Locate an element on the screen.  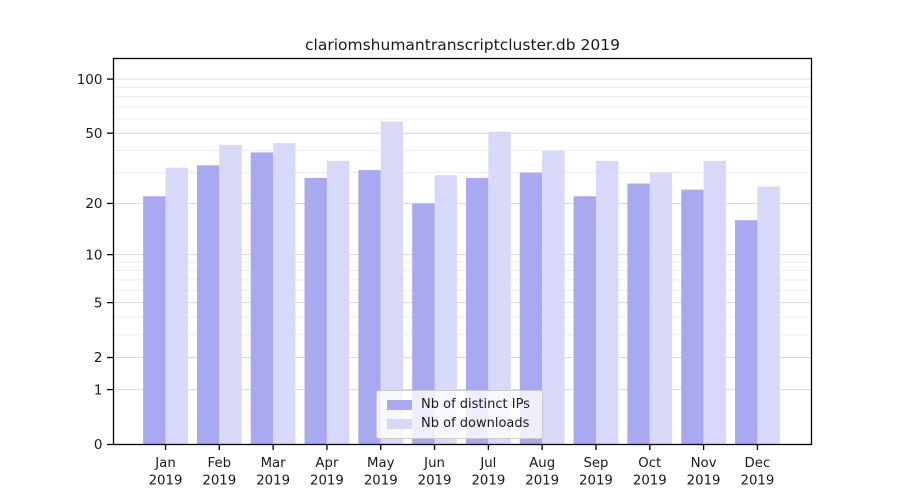
legend-label-distinct-ips: Nb of distinct IPs is located at coordinates (475, 404).